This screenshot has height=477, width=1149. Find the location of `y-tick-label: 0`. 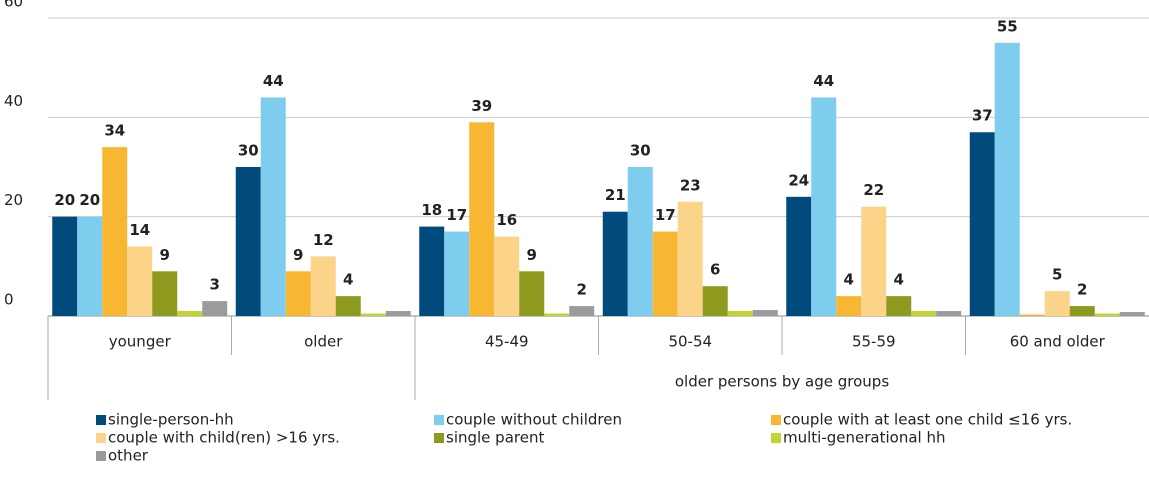

y-tick-label: 0 is located at coordinates (9, 300).